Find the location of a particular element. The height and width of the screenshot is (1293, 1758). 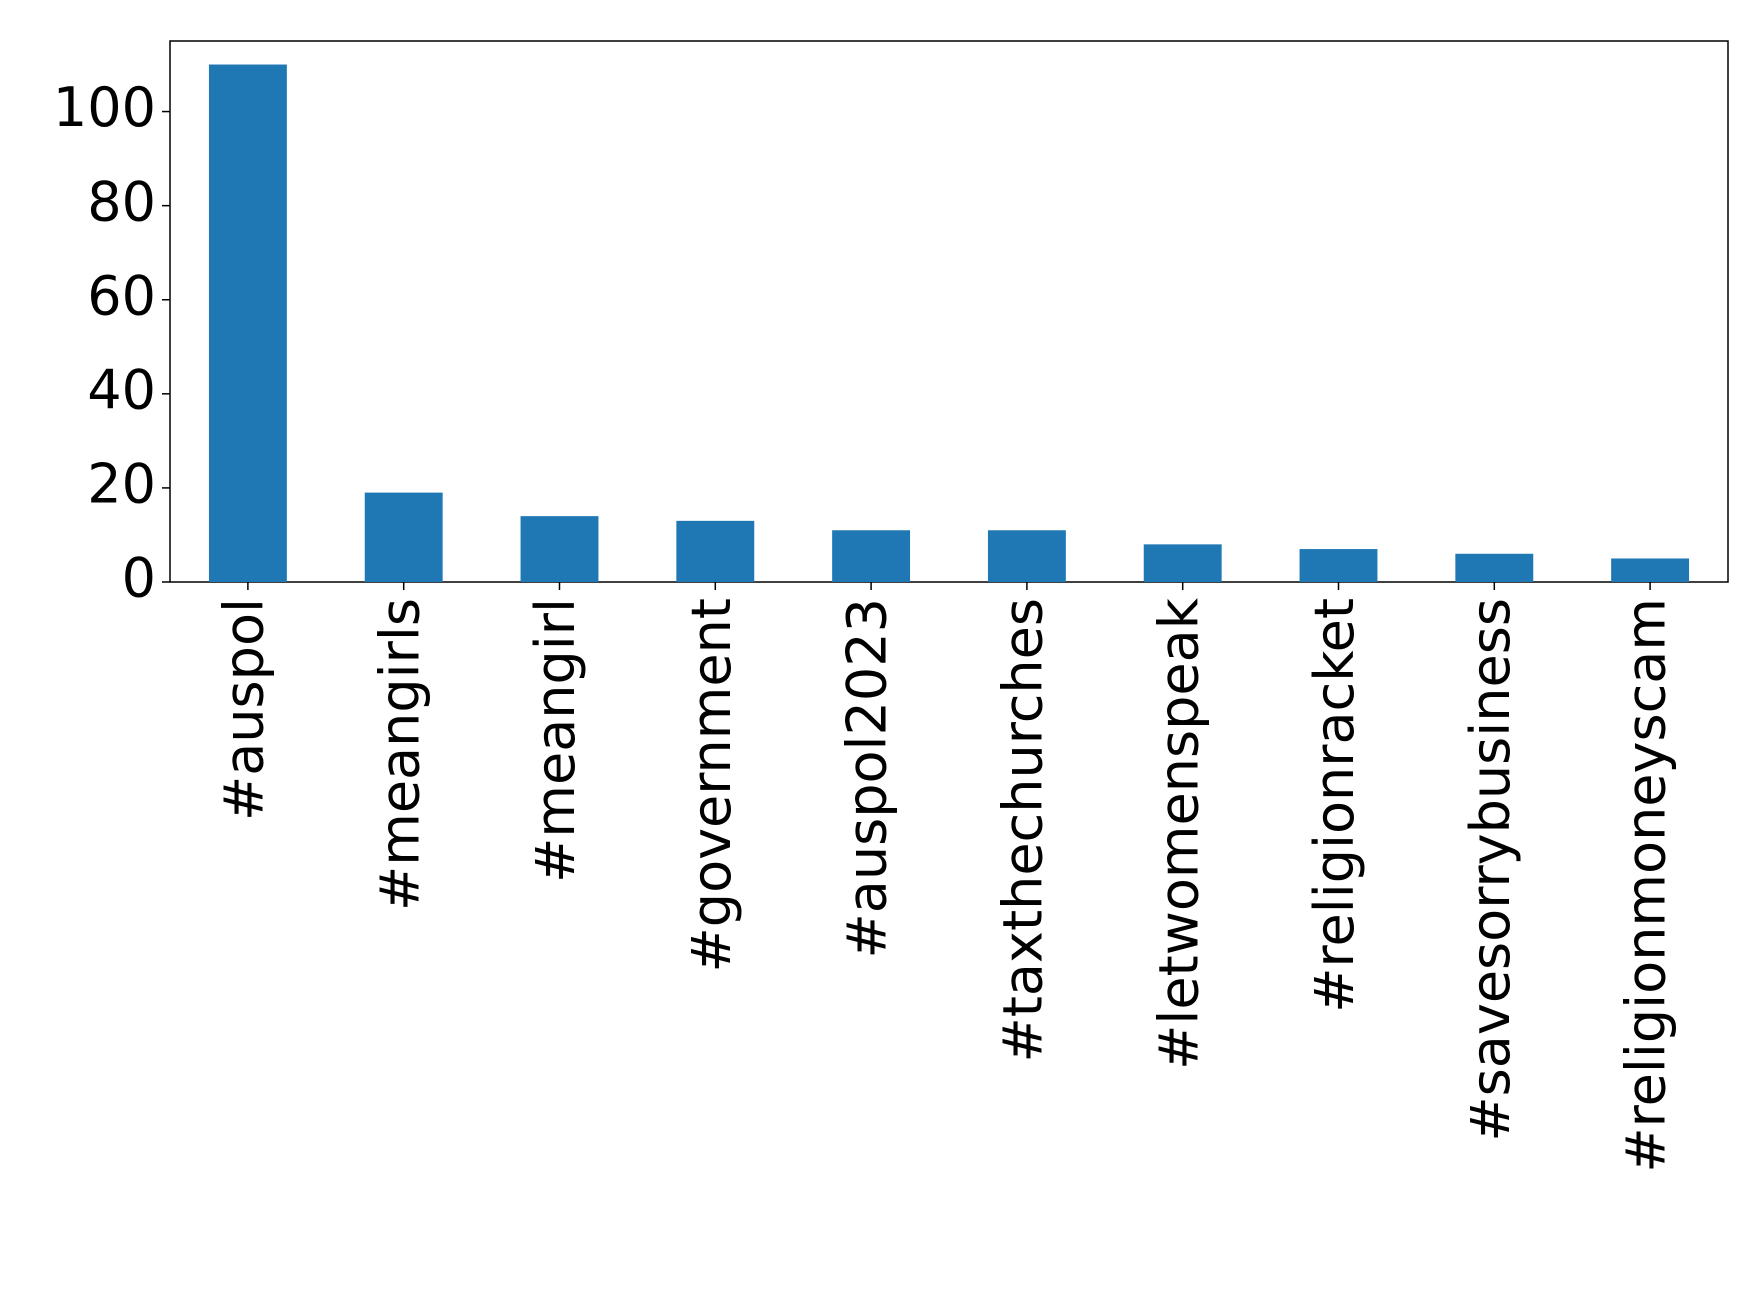

y-tick-label: 60 is located at coordinates (121, 295).